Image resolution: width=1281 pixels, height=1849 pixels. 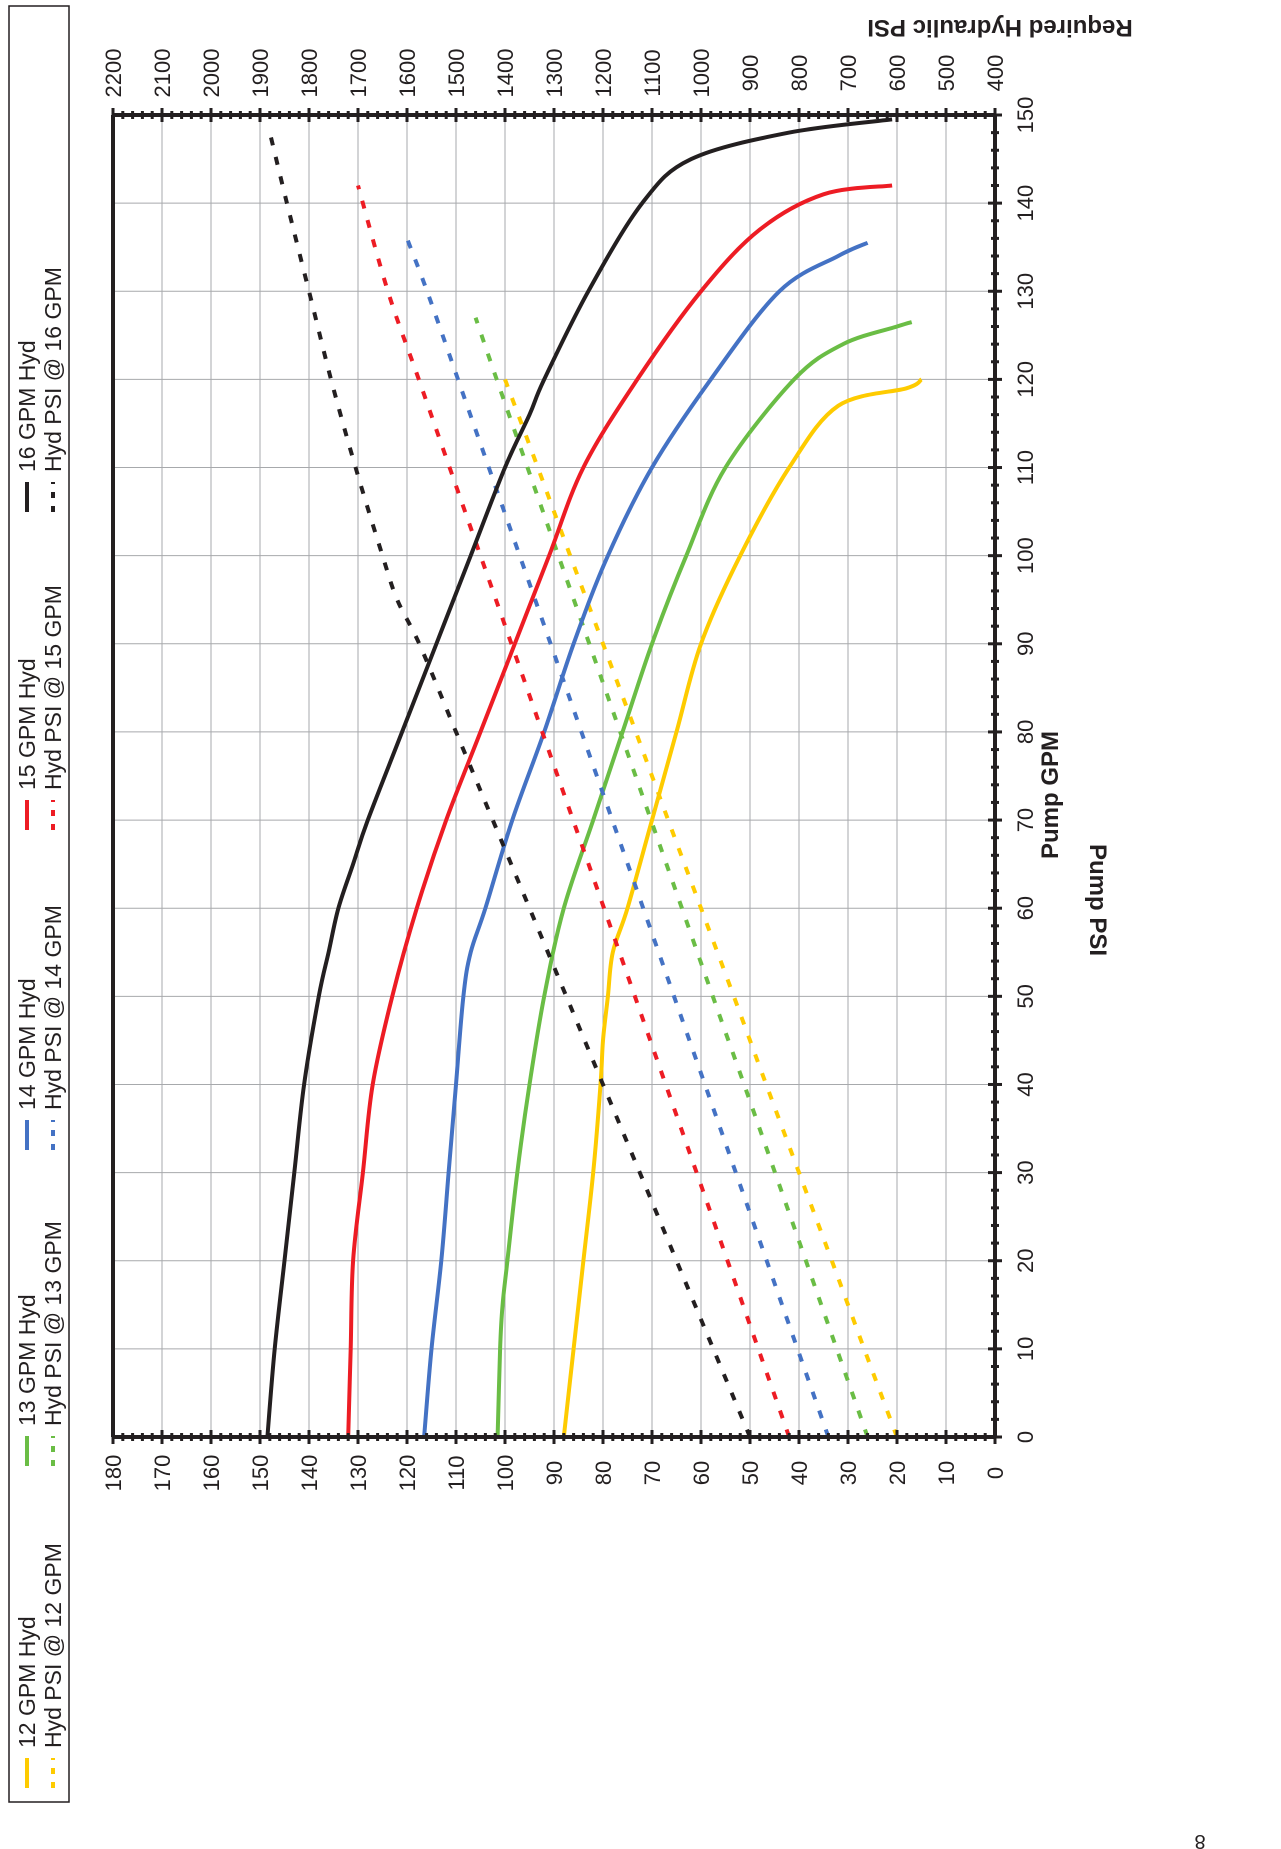 I want to click on y2-tick-label: 2000, so click(x=211, y=73).